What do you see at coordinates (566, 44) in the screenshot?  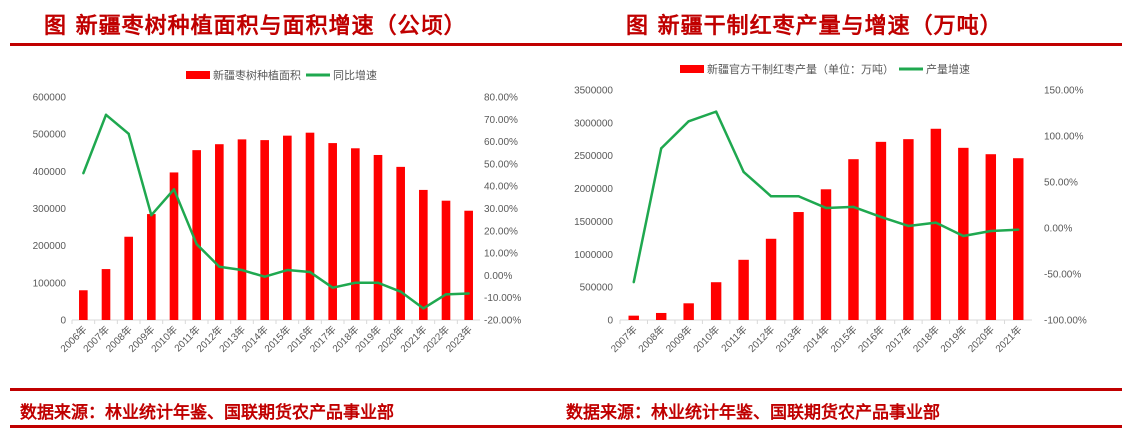 I see `title-divider` at bounding box center [566, 44].